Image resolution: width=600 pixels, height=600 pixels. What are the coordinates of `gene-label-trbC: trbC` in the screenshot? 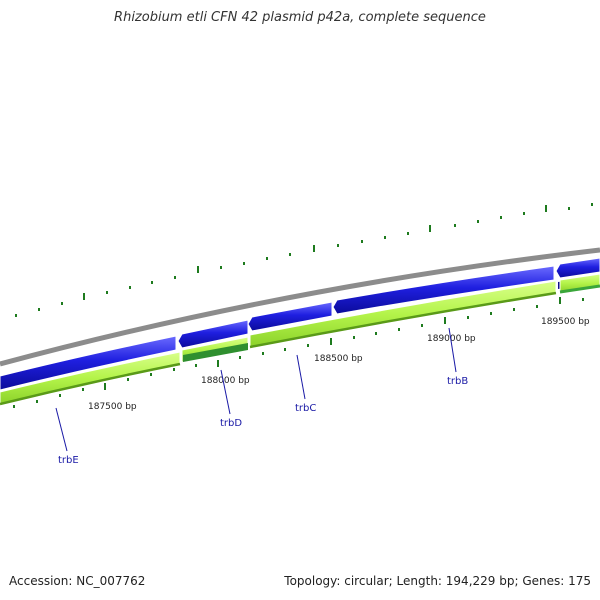 It's located at (305, 408).